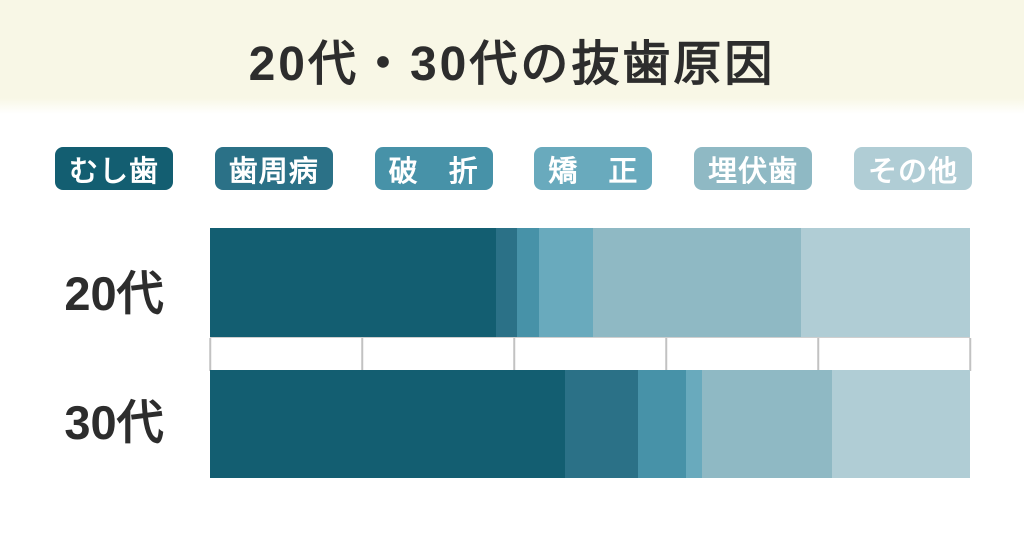 This screenshot has height=538, width=1024. Describe the element at coordinates (590, 354) in the screenshot. I see `axis-gridline-strip` at that location.